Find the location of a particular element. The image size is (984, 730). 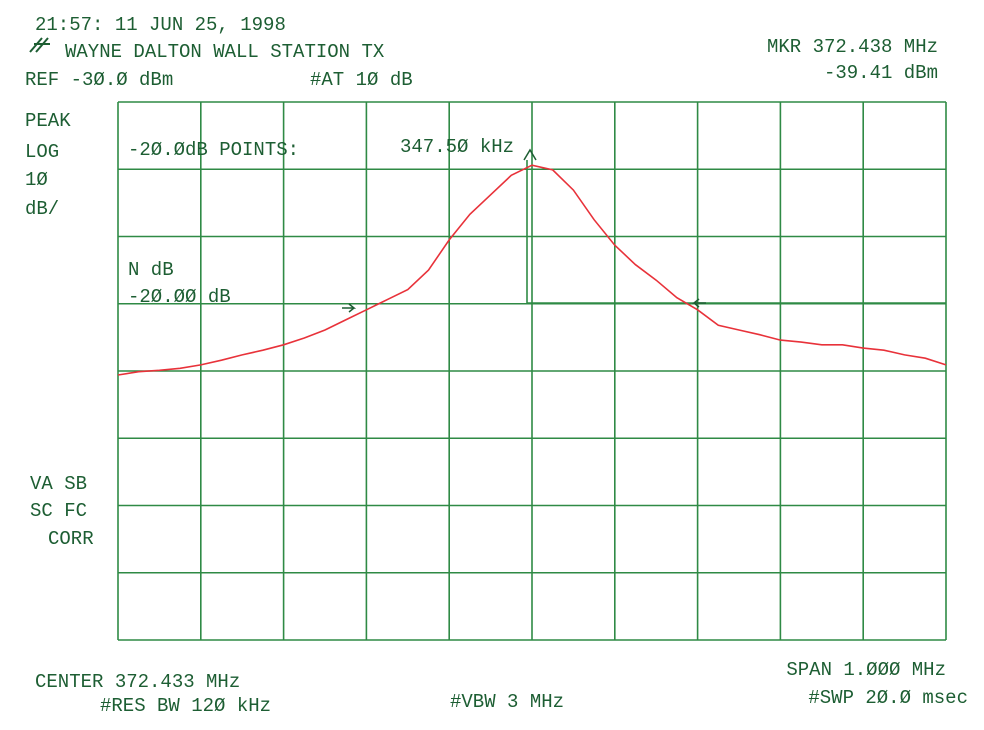

center-text: CENTER 372.433 MHz is located at coordinates (137, 682).